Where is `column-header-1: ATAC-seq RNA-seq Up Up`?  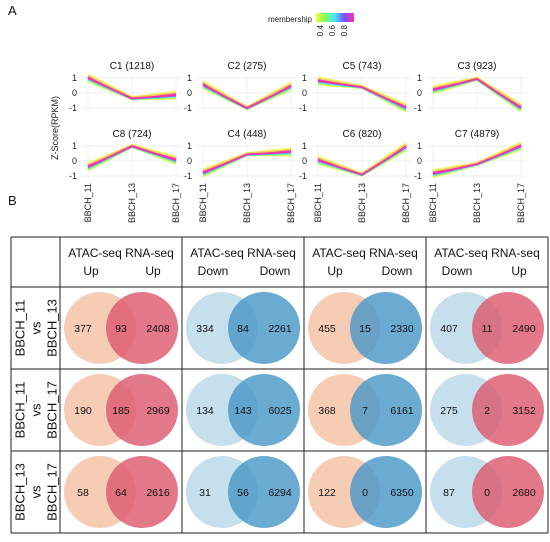 column-header-1: ATAC-seq RNA-seq Up Up is located at coordinates (121, 262).